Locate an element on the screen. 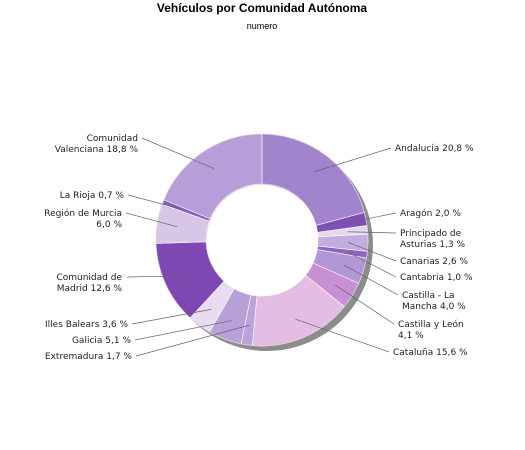  donut-hole is located at coordinates (262, 240).